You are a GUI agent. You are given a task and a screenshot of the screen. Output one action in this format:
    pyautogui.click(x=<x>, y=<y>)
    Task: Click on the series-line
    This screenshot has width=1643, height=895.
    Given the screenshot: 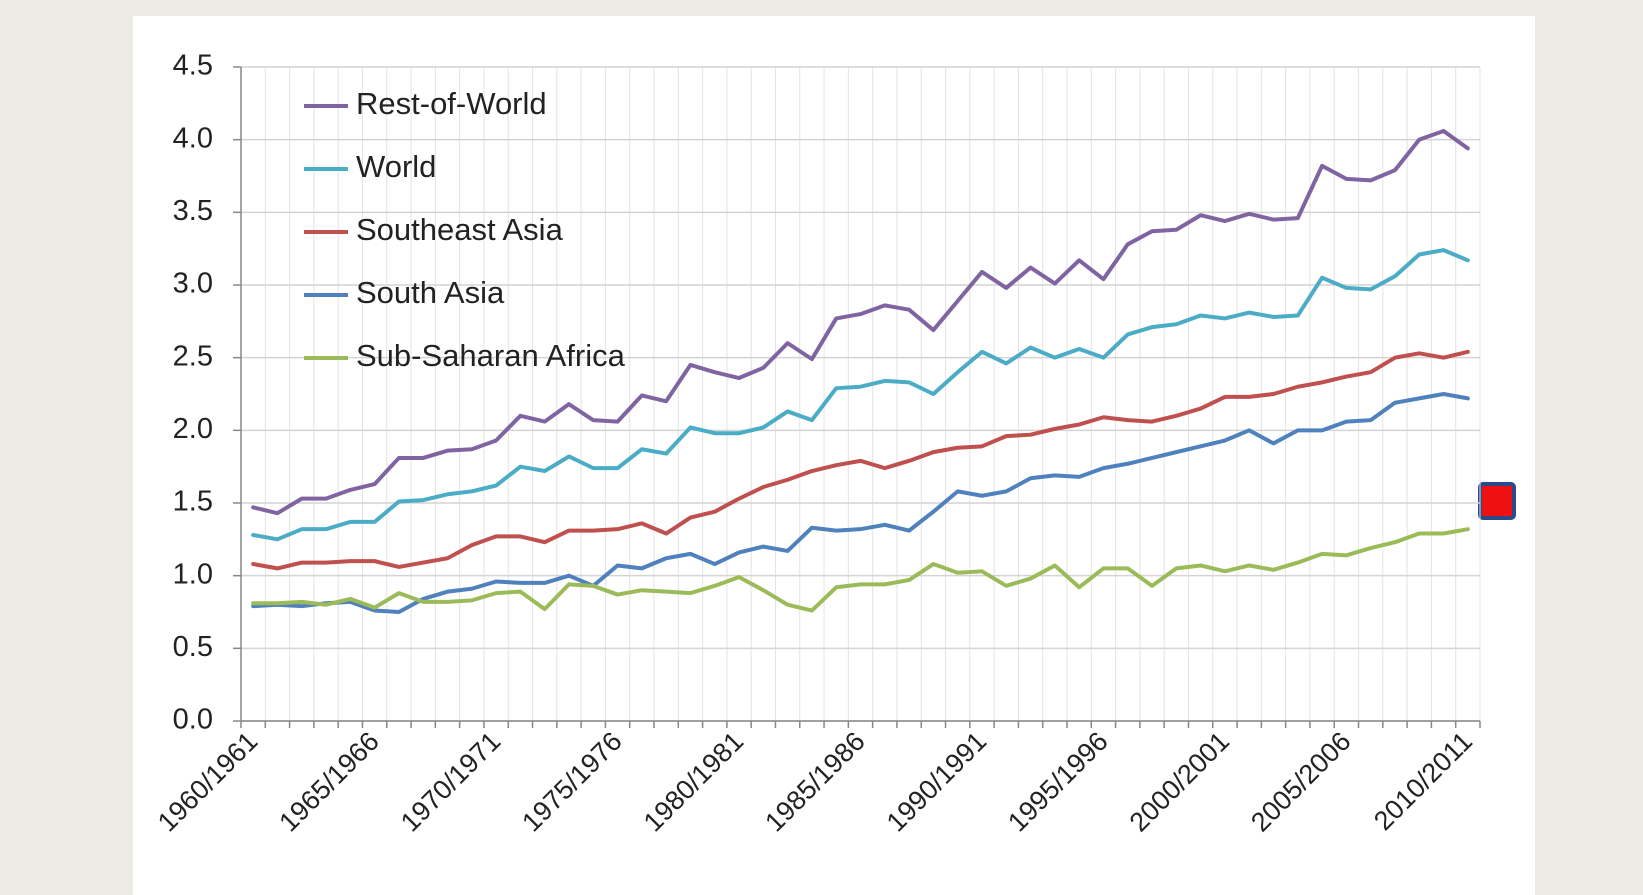 What is the action you would take?
    pyautogui.click(x=860, y=570)
    